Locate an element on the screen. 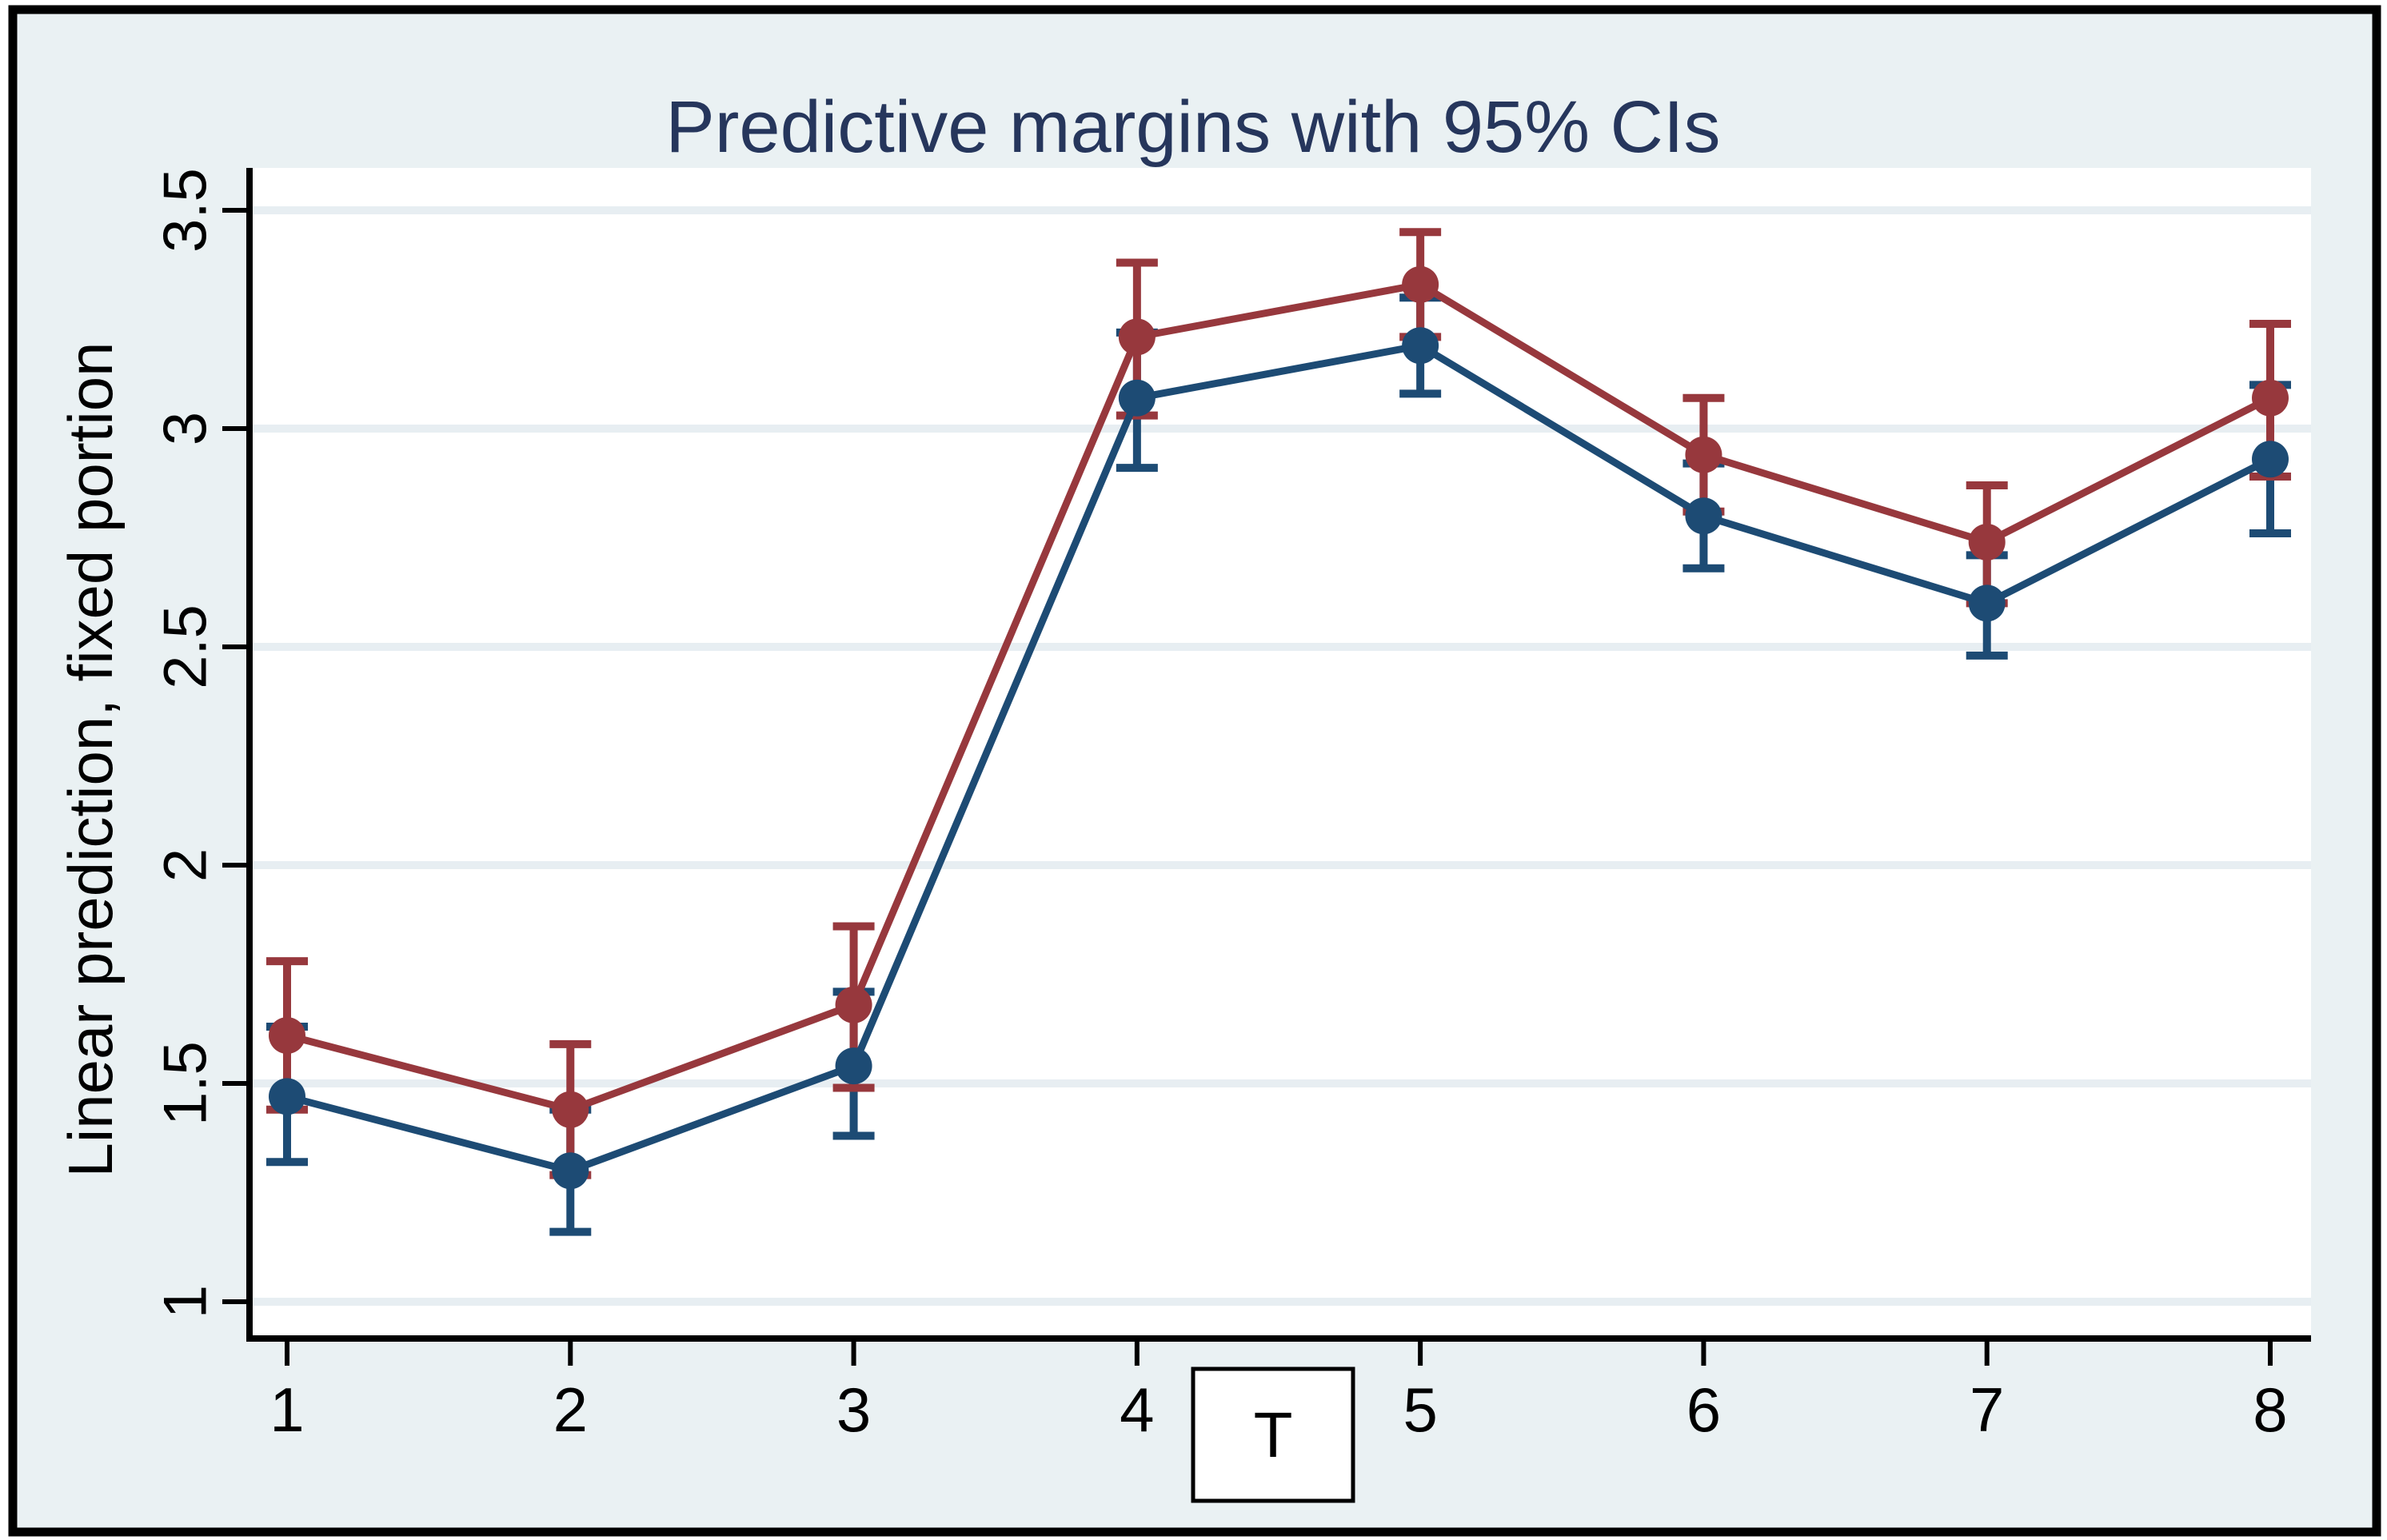 The image size is (2387, 1540). x-tick-label: 5 is located at coordinates (1420, 1409).